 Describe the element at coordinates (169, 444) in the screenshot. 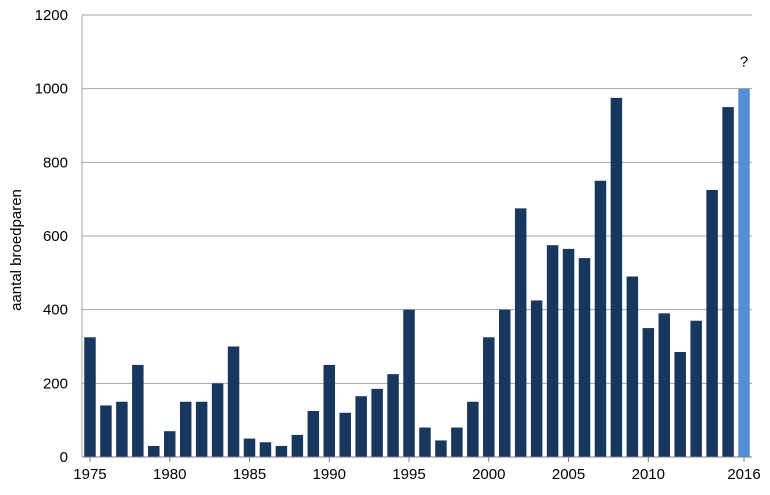

I see `bar-1980` at that location.